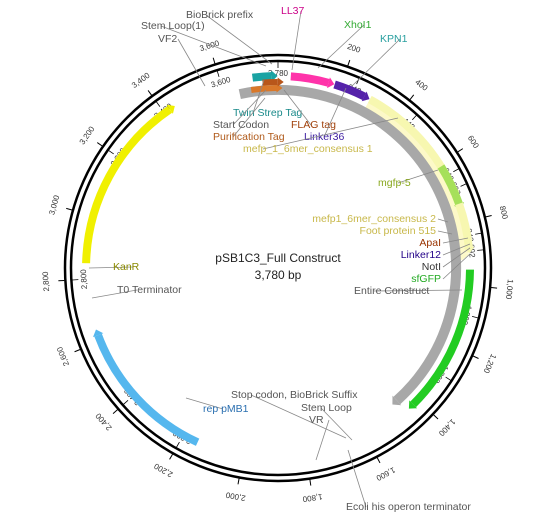  What do you see at coordinates (270, 82) in the screenshot?
I see `feature-arc-flag-tag` at bounding box center [270, 82].